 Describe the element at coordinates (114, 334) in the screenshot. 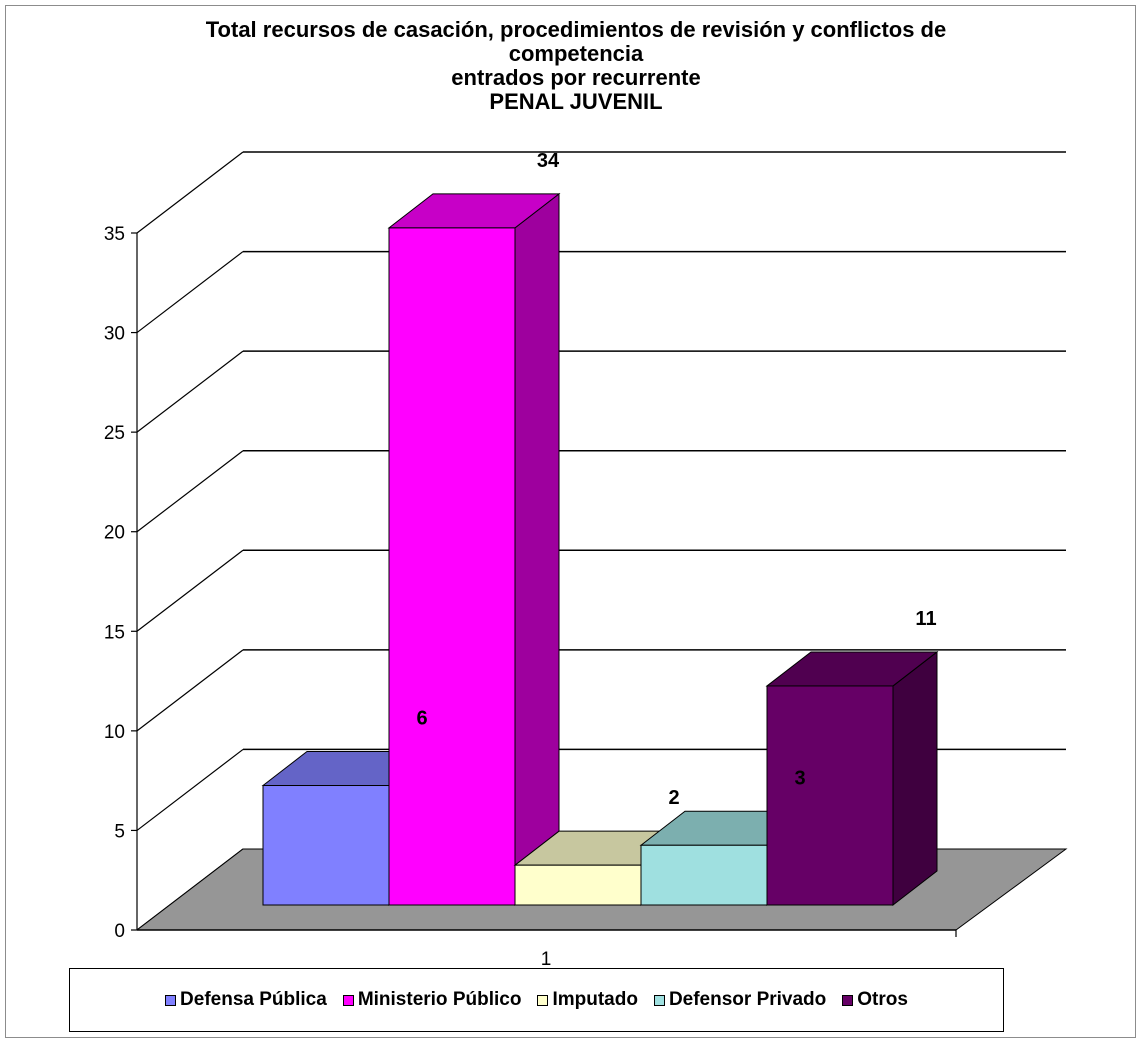

I see `y-tick-label: 30` at that location.